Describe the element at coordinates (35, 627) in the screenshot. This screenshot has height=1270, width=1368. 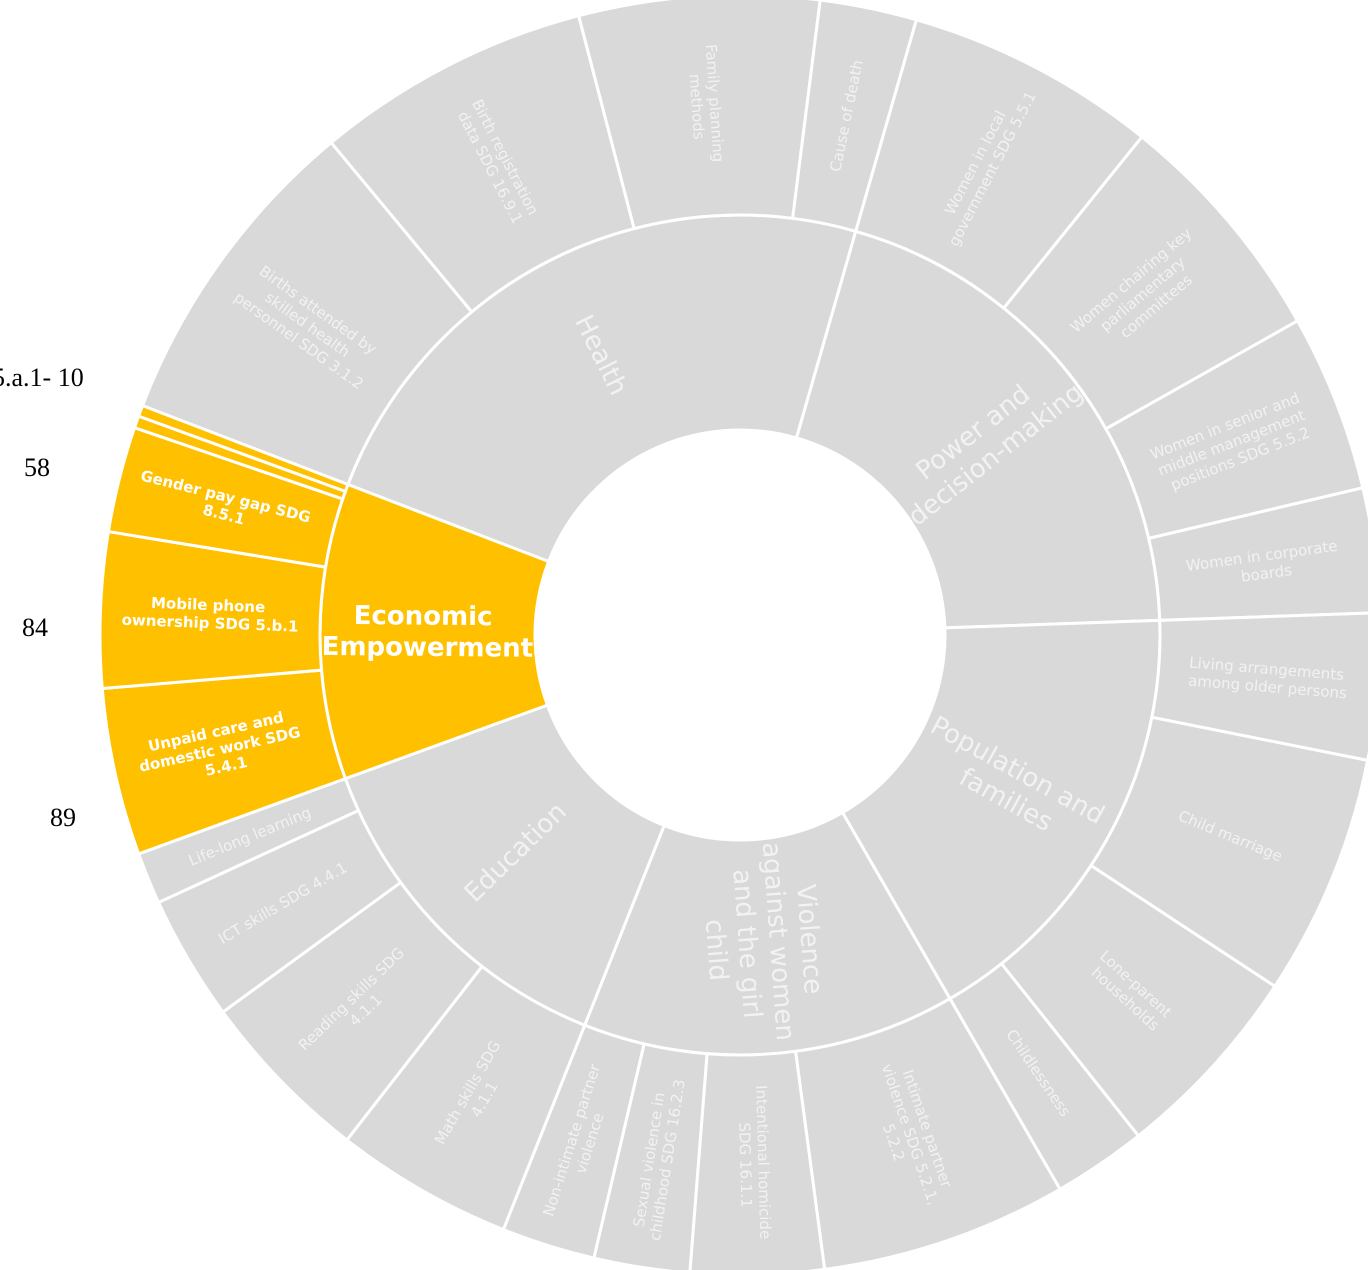
I see `annotation: 84` at that location.